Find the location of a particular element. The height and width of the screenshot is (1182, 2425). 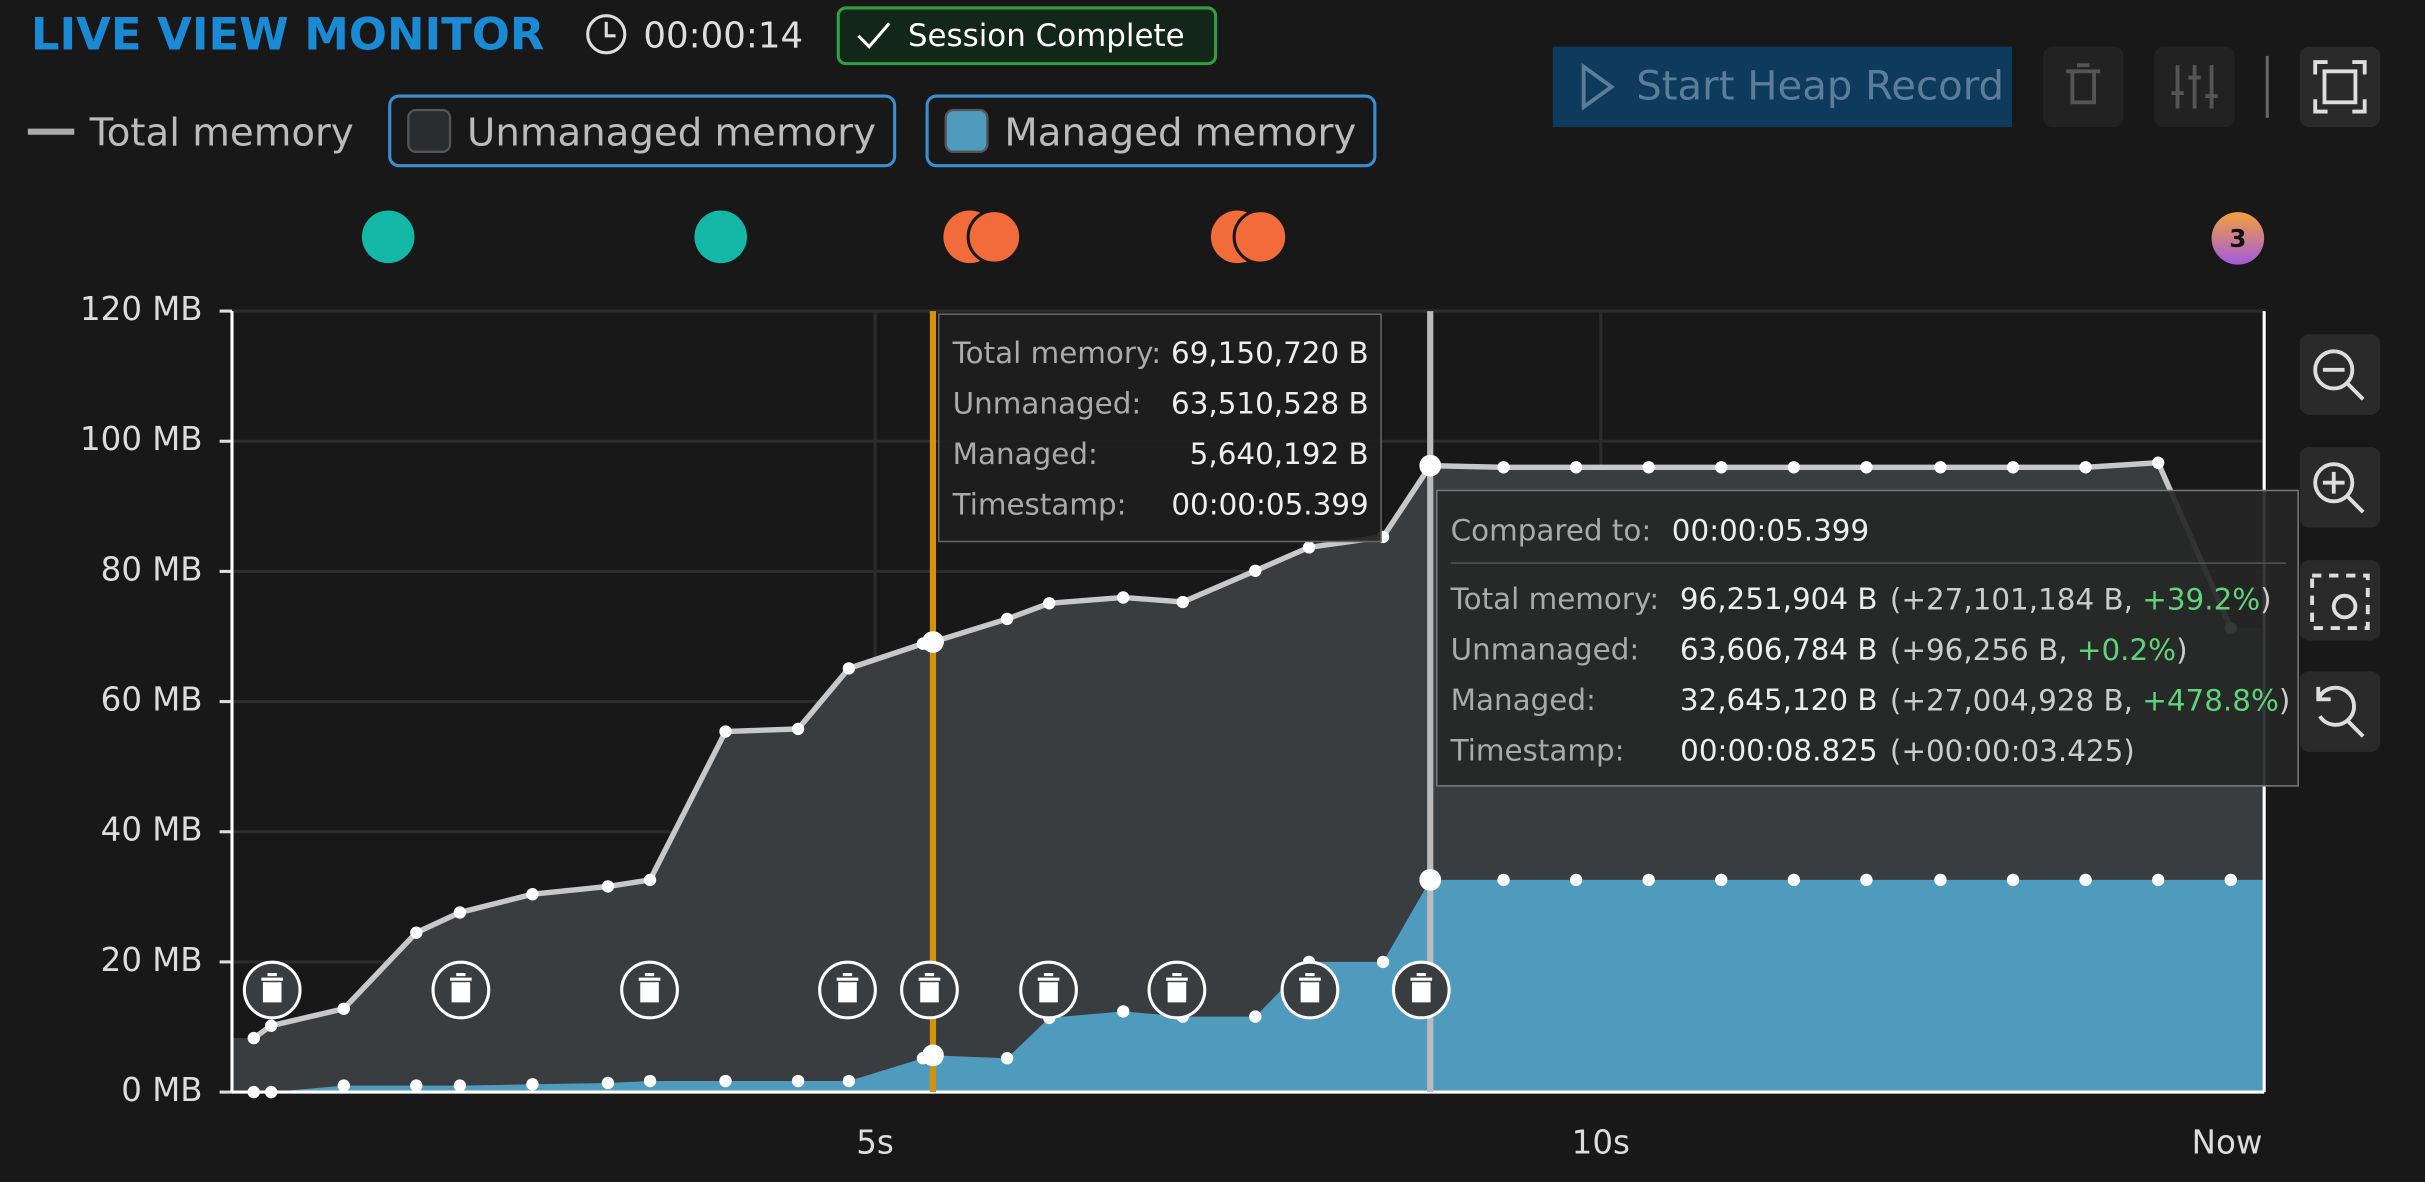

delta-delta: (+27,101,184 B, is located at coordinates (2011, 599).